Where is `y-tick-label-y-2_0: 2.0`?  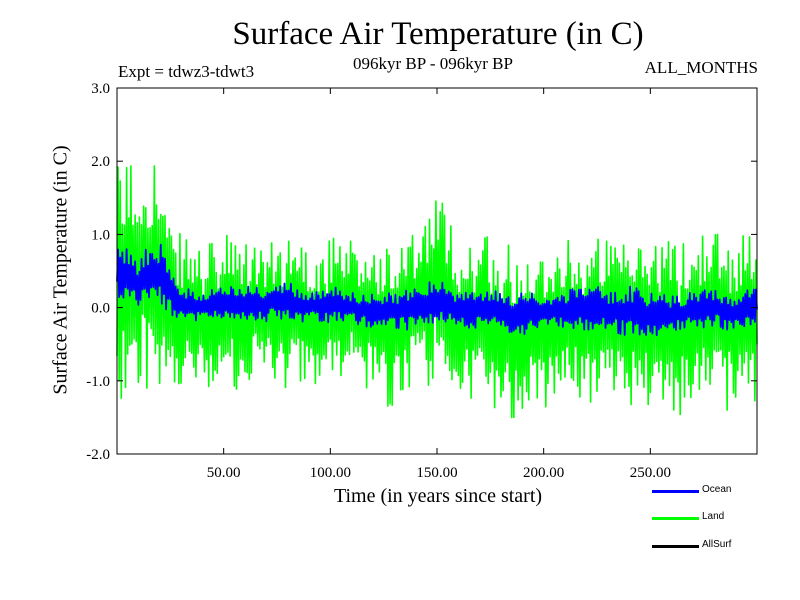 y-tick-label-y-2_0: 2.0 is located at coordinates (100, 162).